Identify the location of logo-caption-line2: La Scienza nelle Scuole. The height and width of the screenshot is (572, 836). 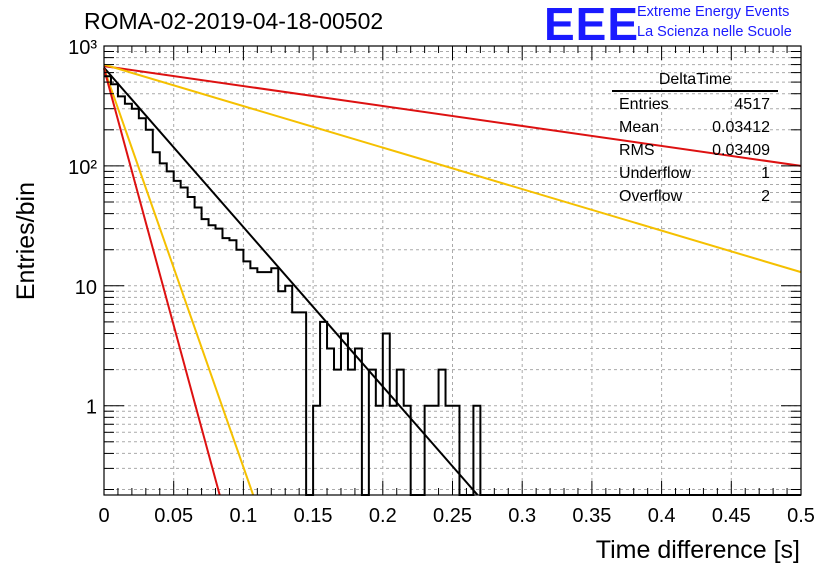
(714, 32).